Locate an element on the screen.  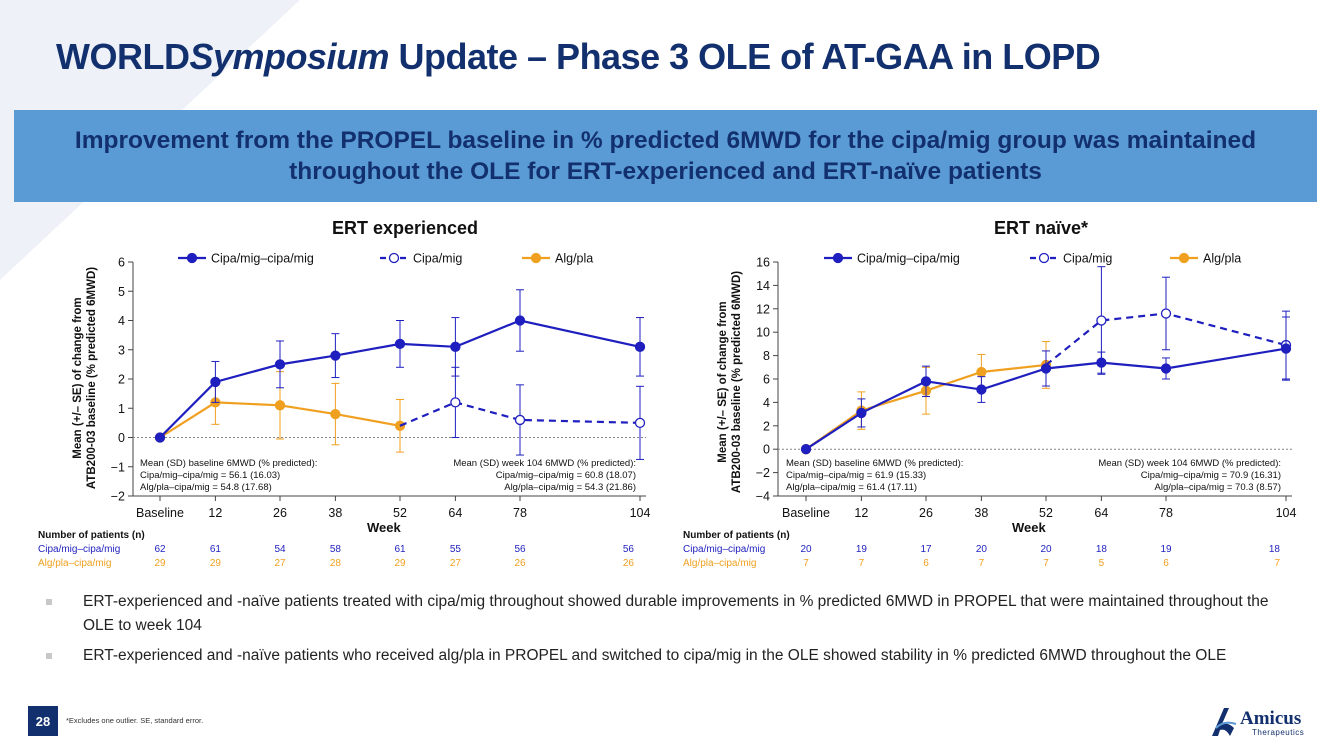
x-tick-label: Baseline is located at coordinates (160, 513).